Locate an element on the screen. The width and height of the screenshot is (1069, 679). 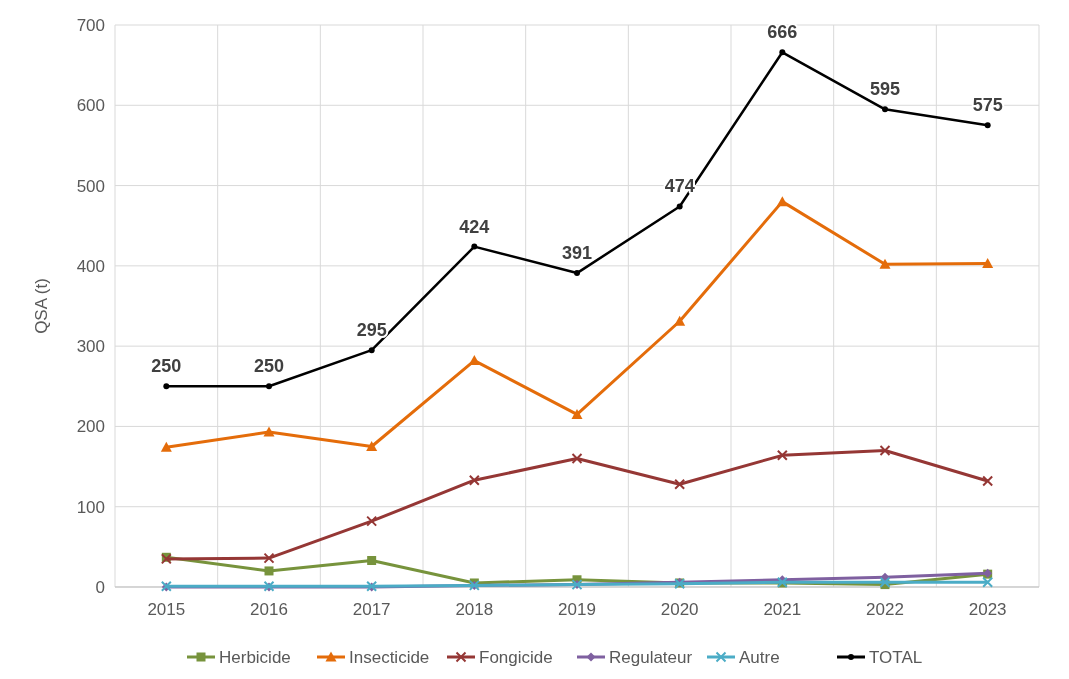
x-tick-label: 2019 is located at coordinates (577, 609).